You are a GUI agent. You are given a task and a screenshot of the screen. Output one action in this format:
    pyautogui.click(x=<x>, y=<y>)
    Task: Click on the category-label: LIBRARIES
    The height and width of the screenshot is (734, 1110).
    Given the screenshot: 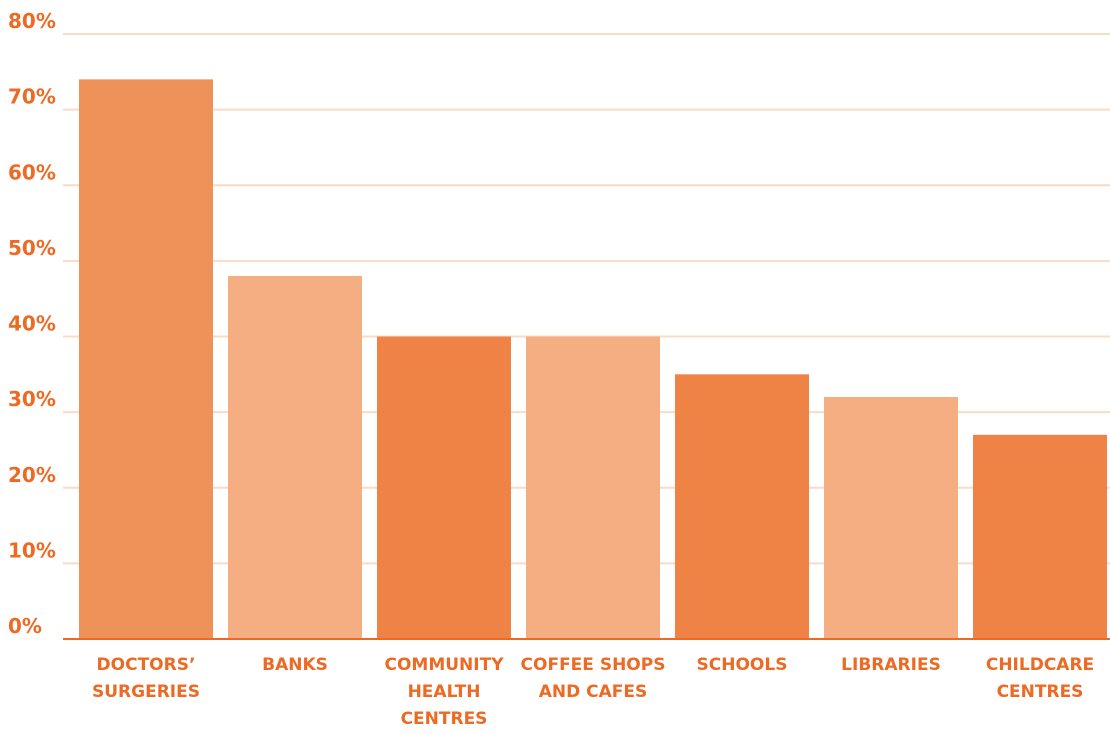 What is the action you would take?
    pyautogui.click(x=891, y=665)
    